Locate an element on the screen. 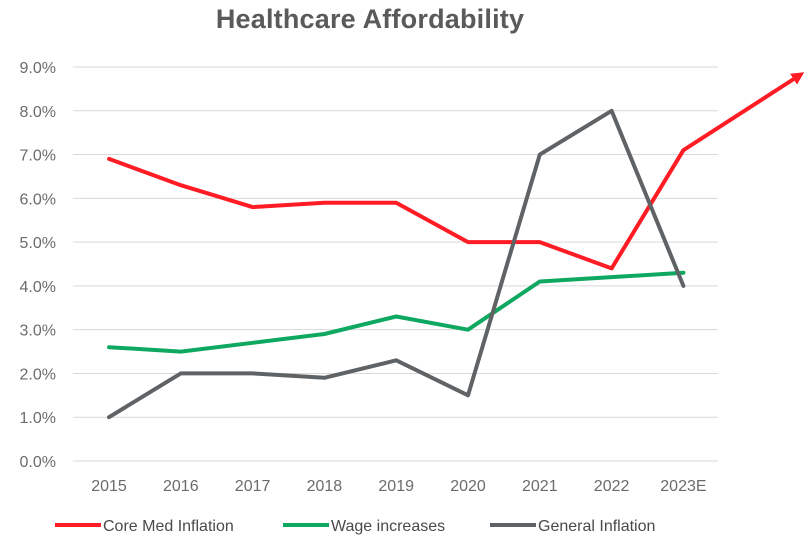  x-tick-label: 2020 is located at coordinates (468, 486).